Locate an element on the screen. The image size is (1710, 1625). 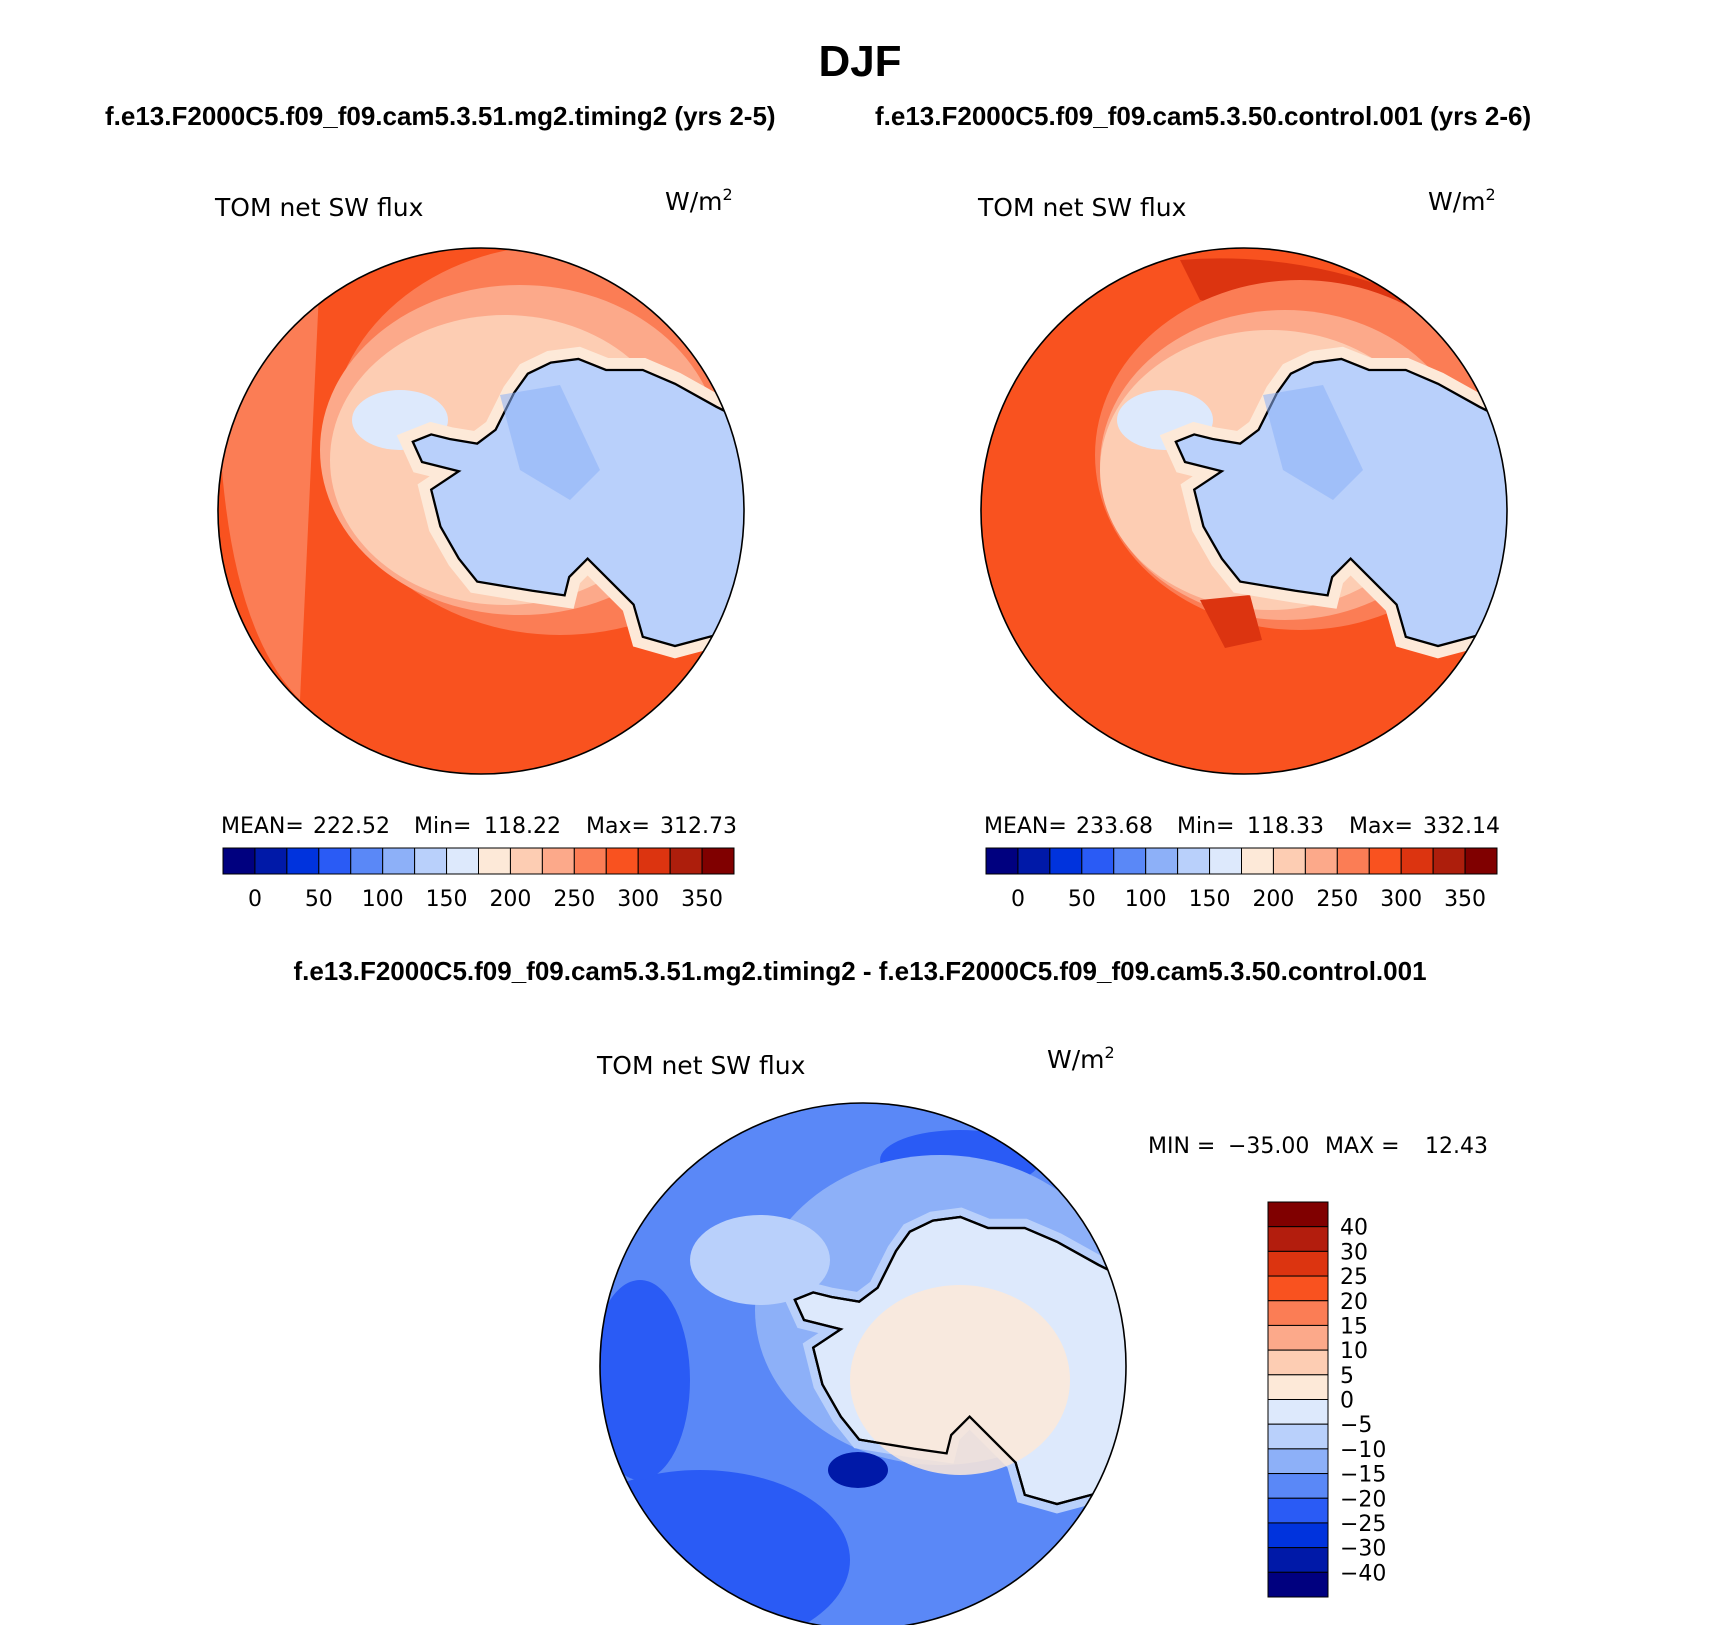
diff-colorbar-tick: 20 is located at coordinates (1354, 1302).